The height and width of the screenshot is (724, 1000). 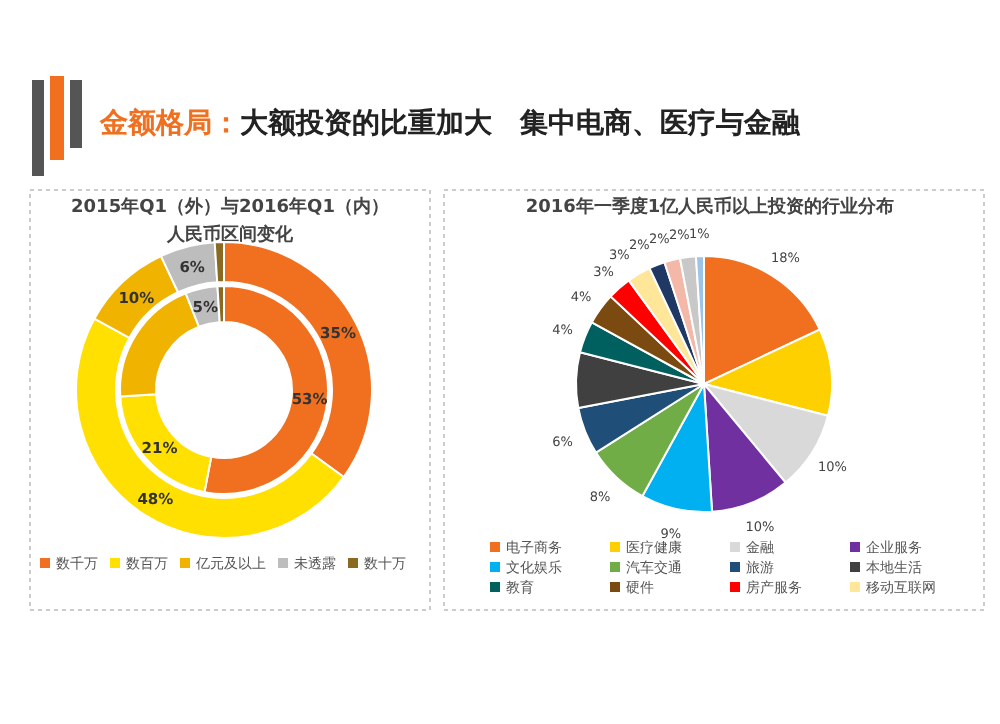 What do you see at coordinates (521, 123) in the screenshot?
I see `text: 大额投资的比重加大 集中电商、医疗与金融` at bounding box center [521, 123].